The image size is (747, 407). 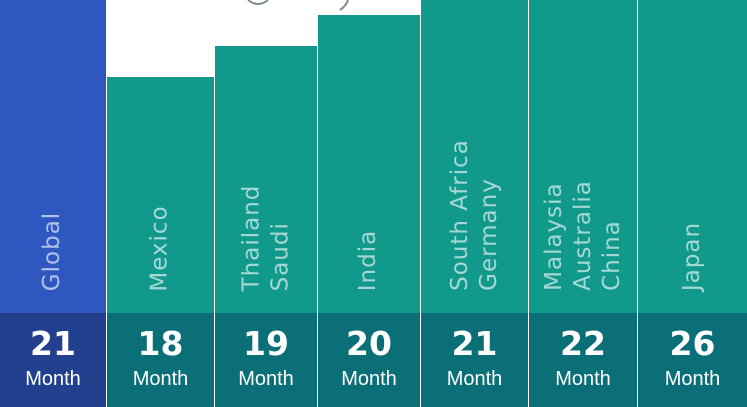 What do you see at coordinates (368, 260) in the screenshot?
I see `category-label: India` at bounding box center [368, 260].